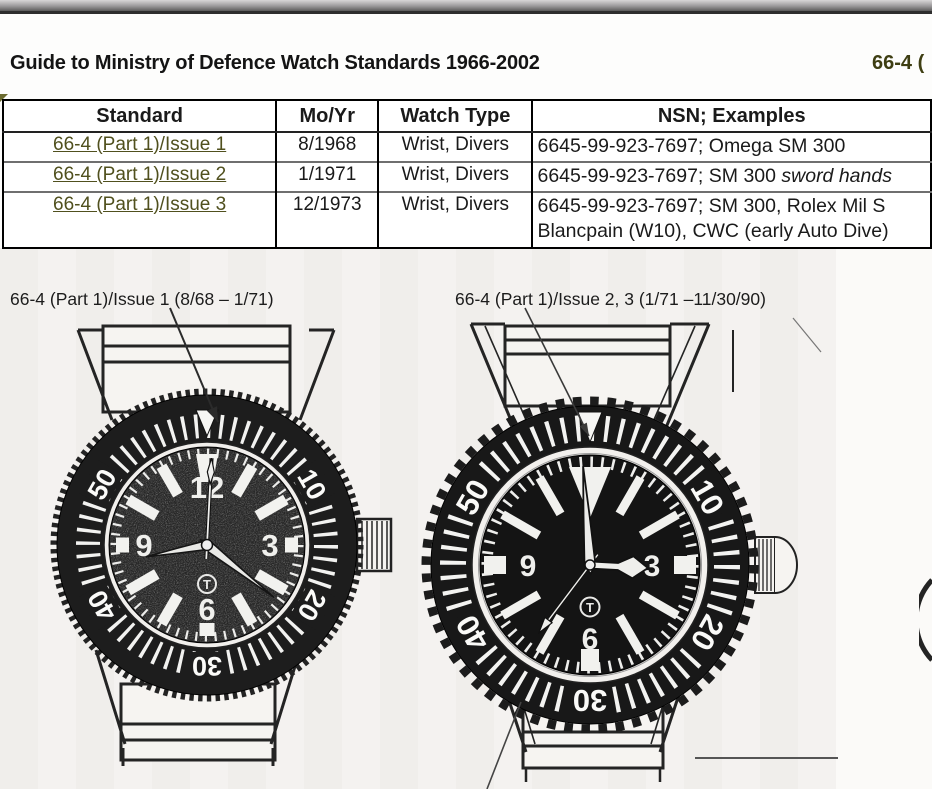 This screenshot has width=932, height=789. Describe the element at coordinates (884, 518) in the screenshot. I see `page-margin-band` at that location.